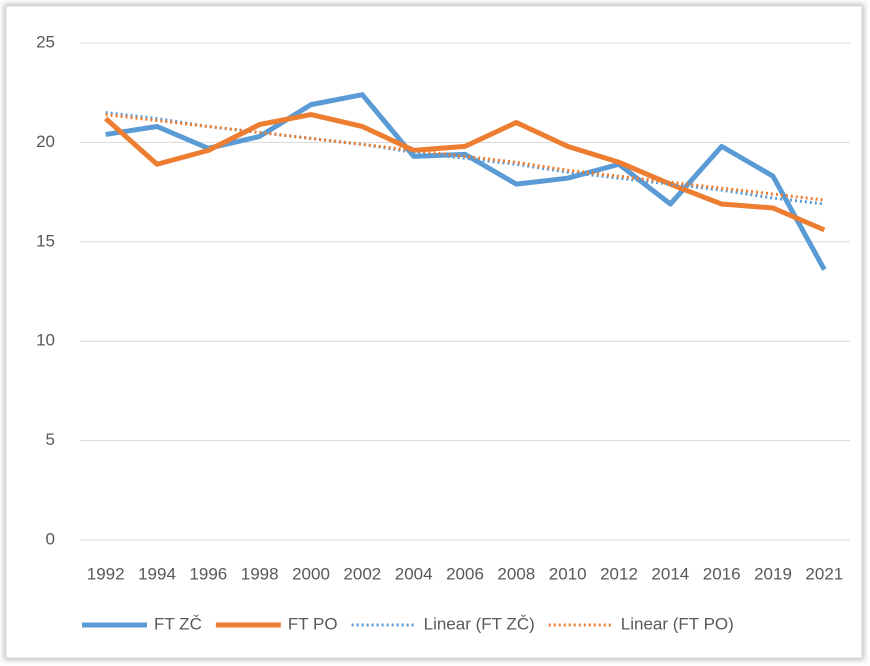  I want to click on legend-label: Linear (FT ZČ), so click(479, 623).